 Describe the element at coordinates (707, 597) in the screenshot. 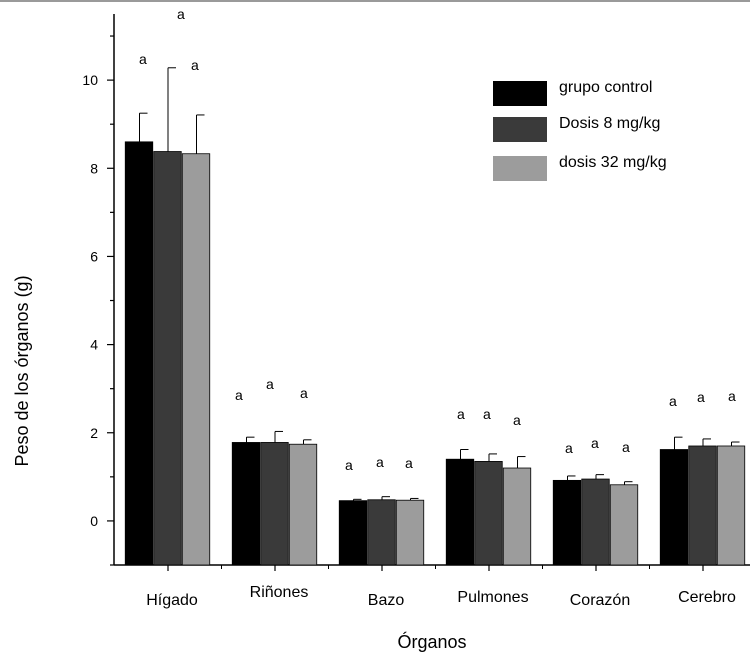

I see `x-tick-label: Cerebro` at that location.